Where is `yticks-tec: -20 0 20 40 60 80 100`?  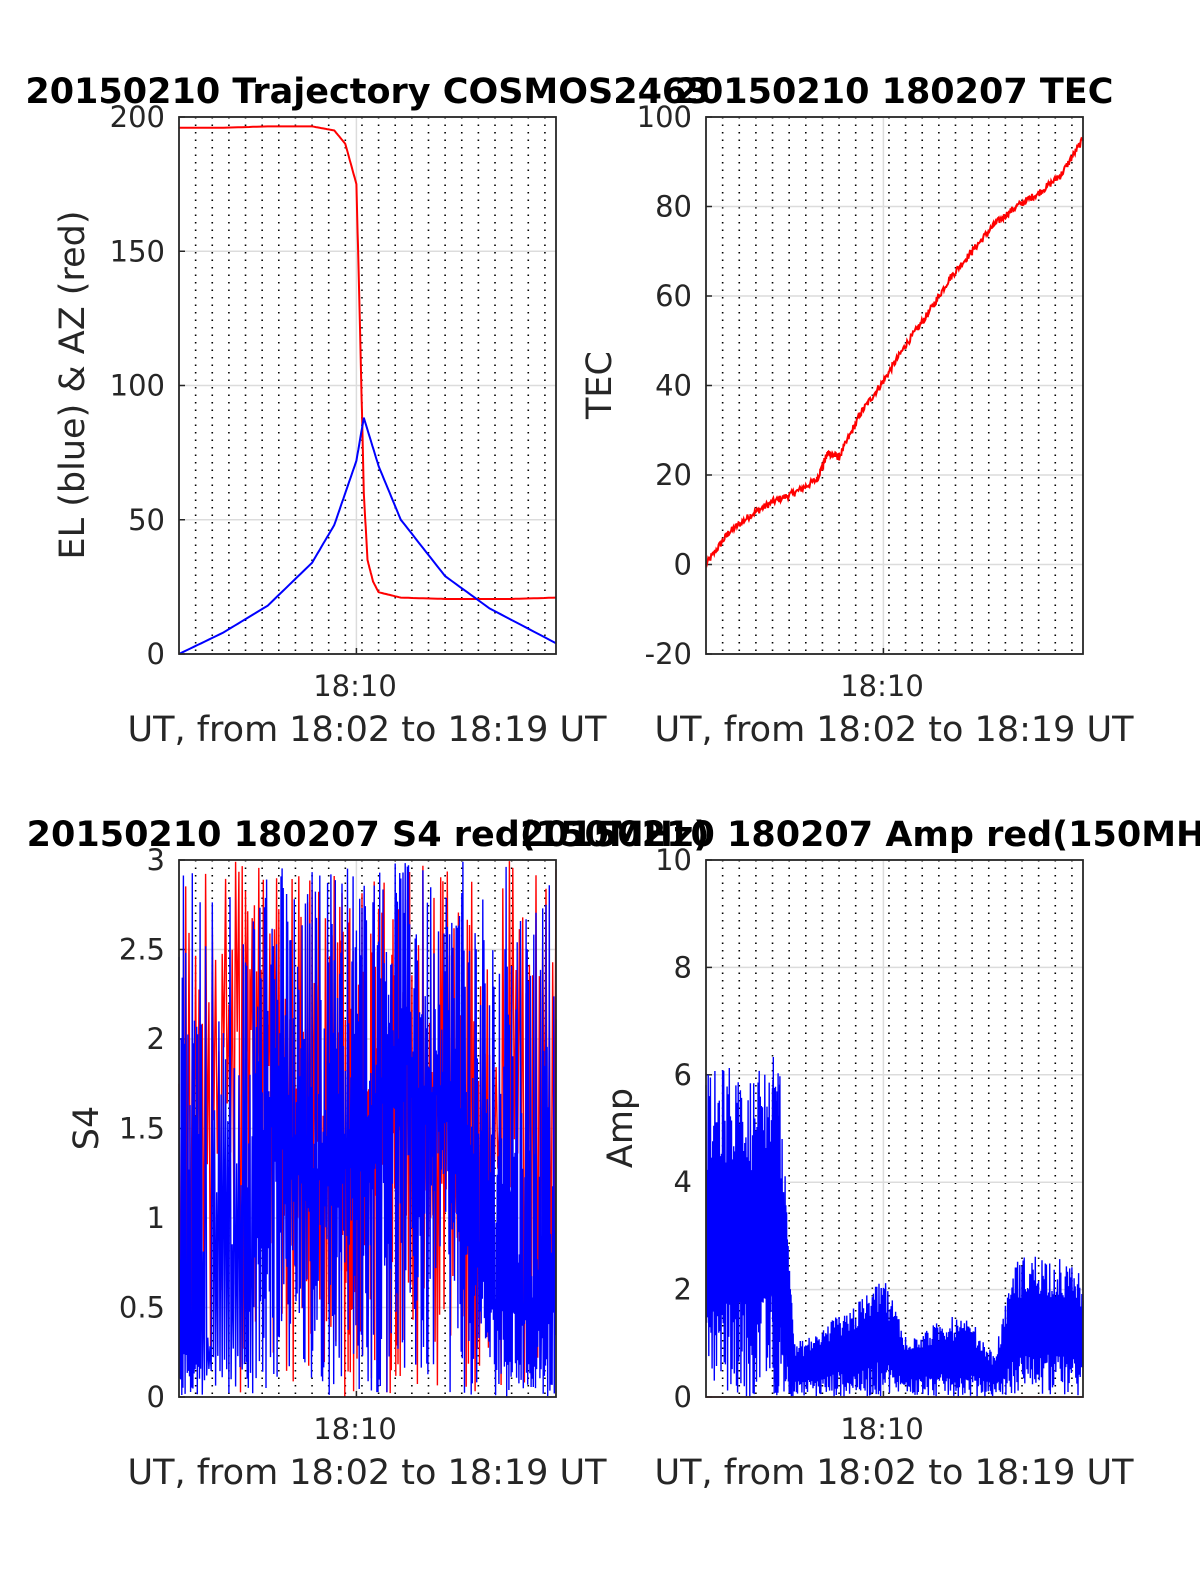
yticks-tec: -20 0 20 40 60 80 100 is located at coordinates (664, 385).